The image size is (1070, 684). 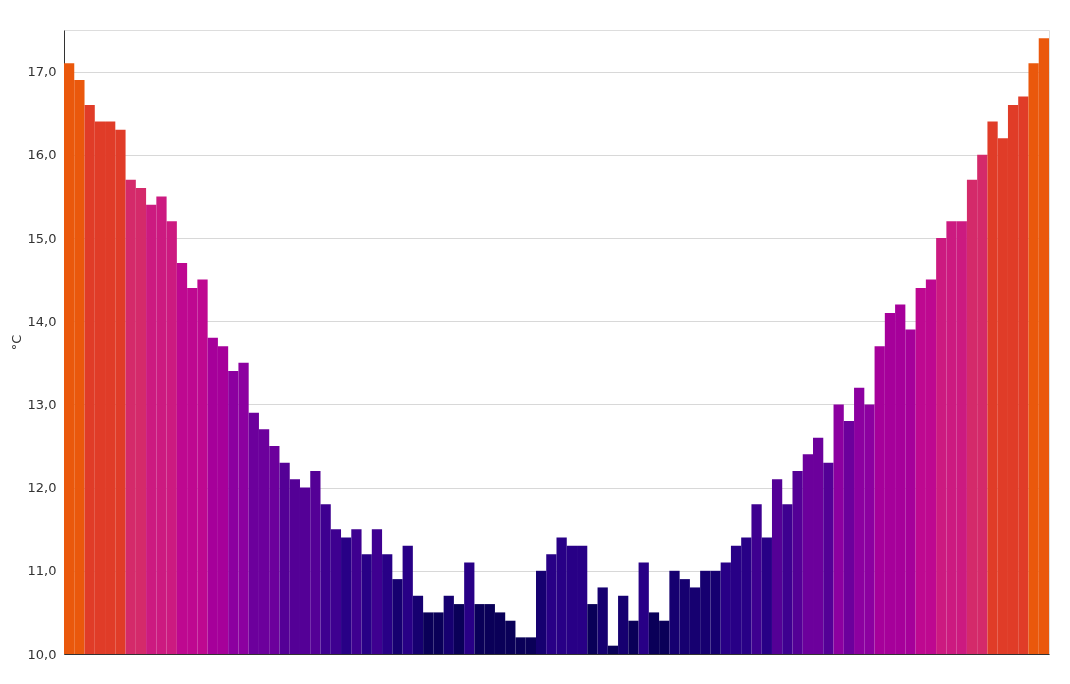 I want to click on y-tick-label: 12,0, so click(x=42, y=488).